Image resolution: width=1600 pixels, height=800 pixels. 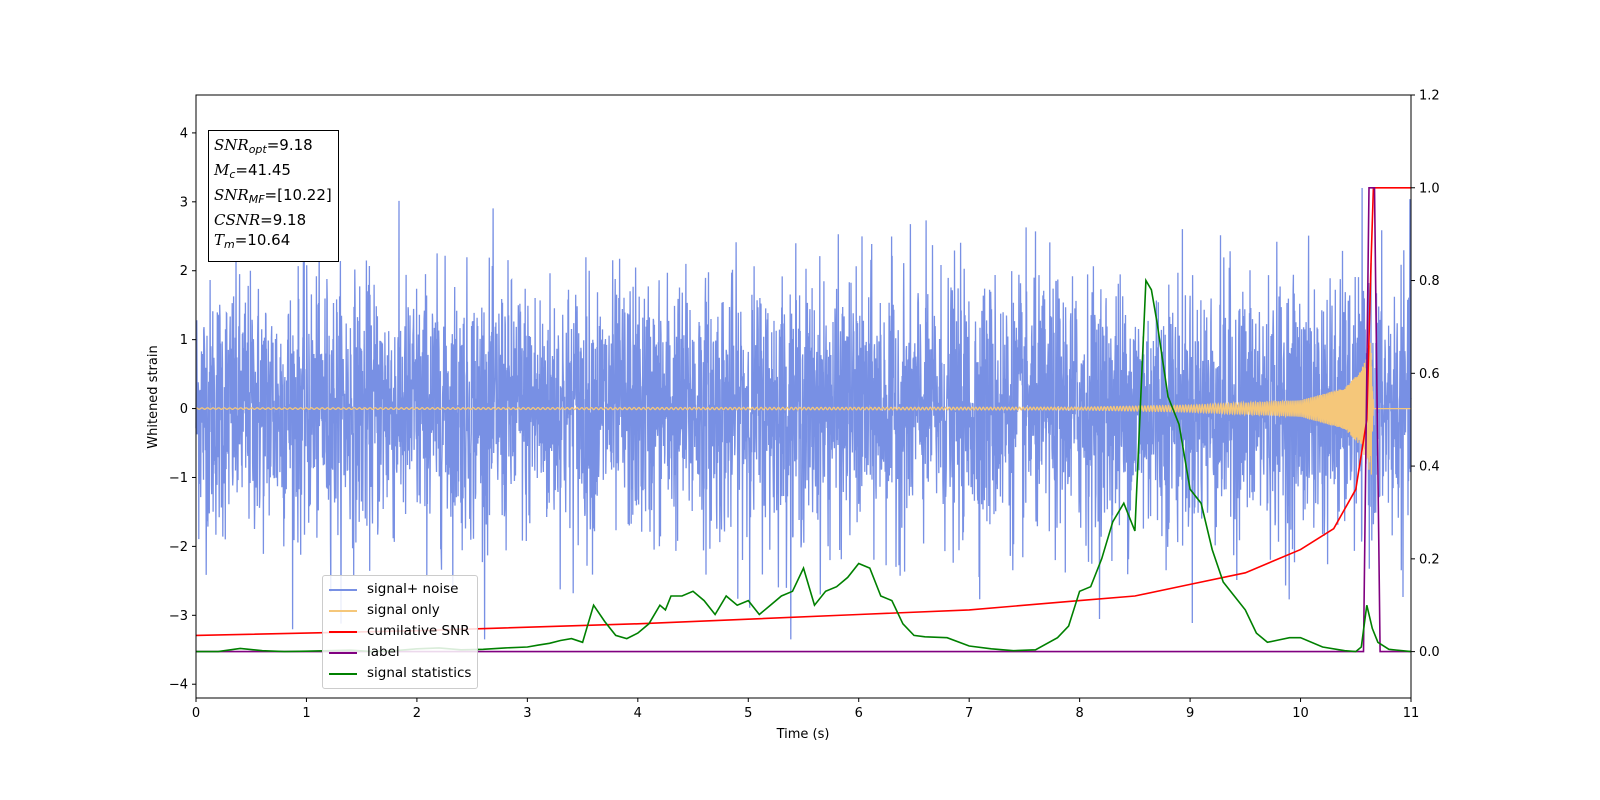 What do you see at coordinates (184, 271) in the screenshot?
I see `y-left-tick-label: 2` at bounding box center [184, 271].